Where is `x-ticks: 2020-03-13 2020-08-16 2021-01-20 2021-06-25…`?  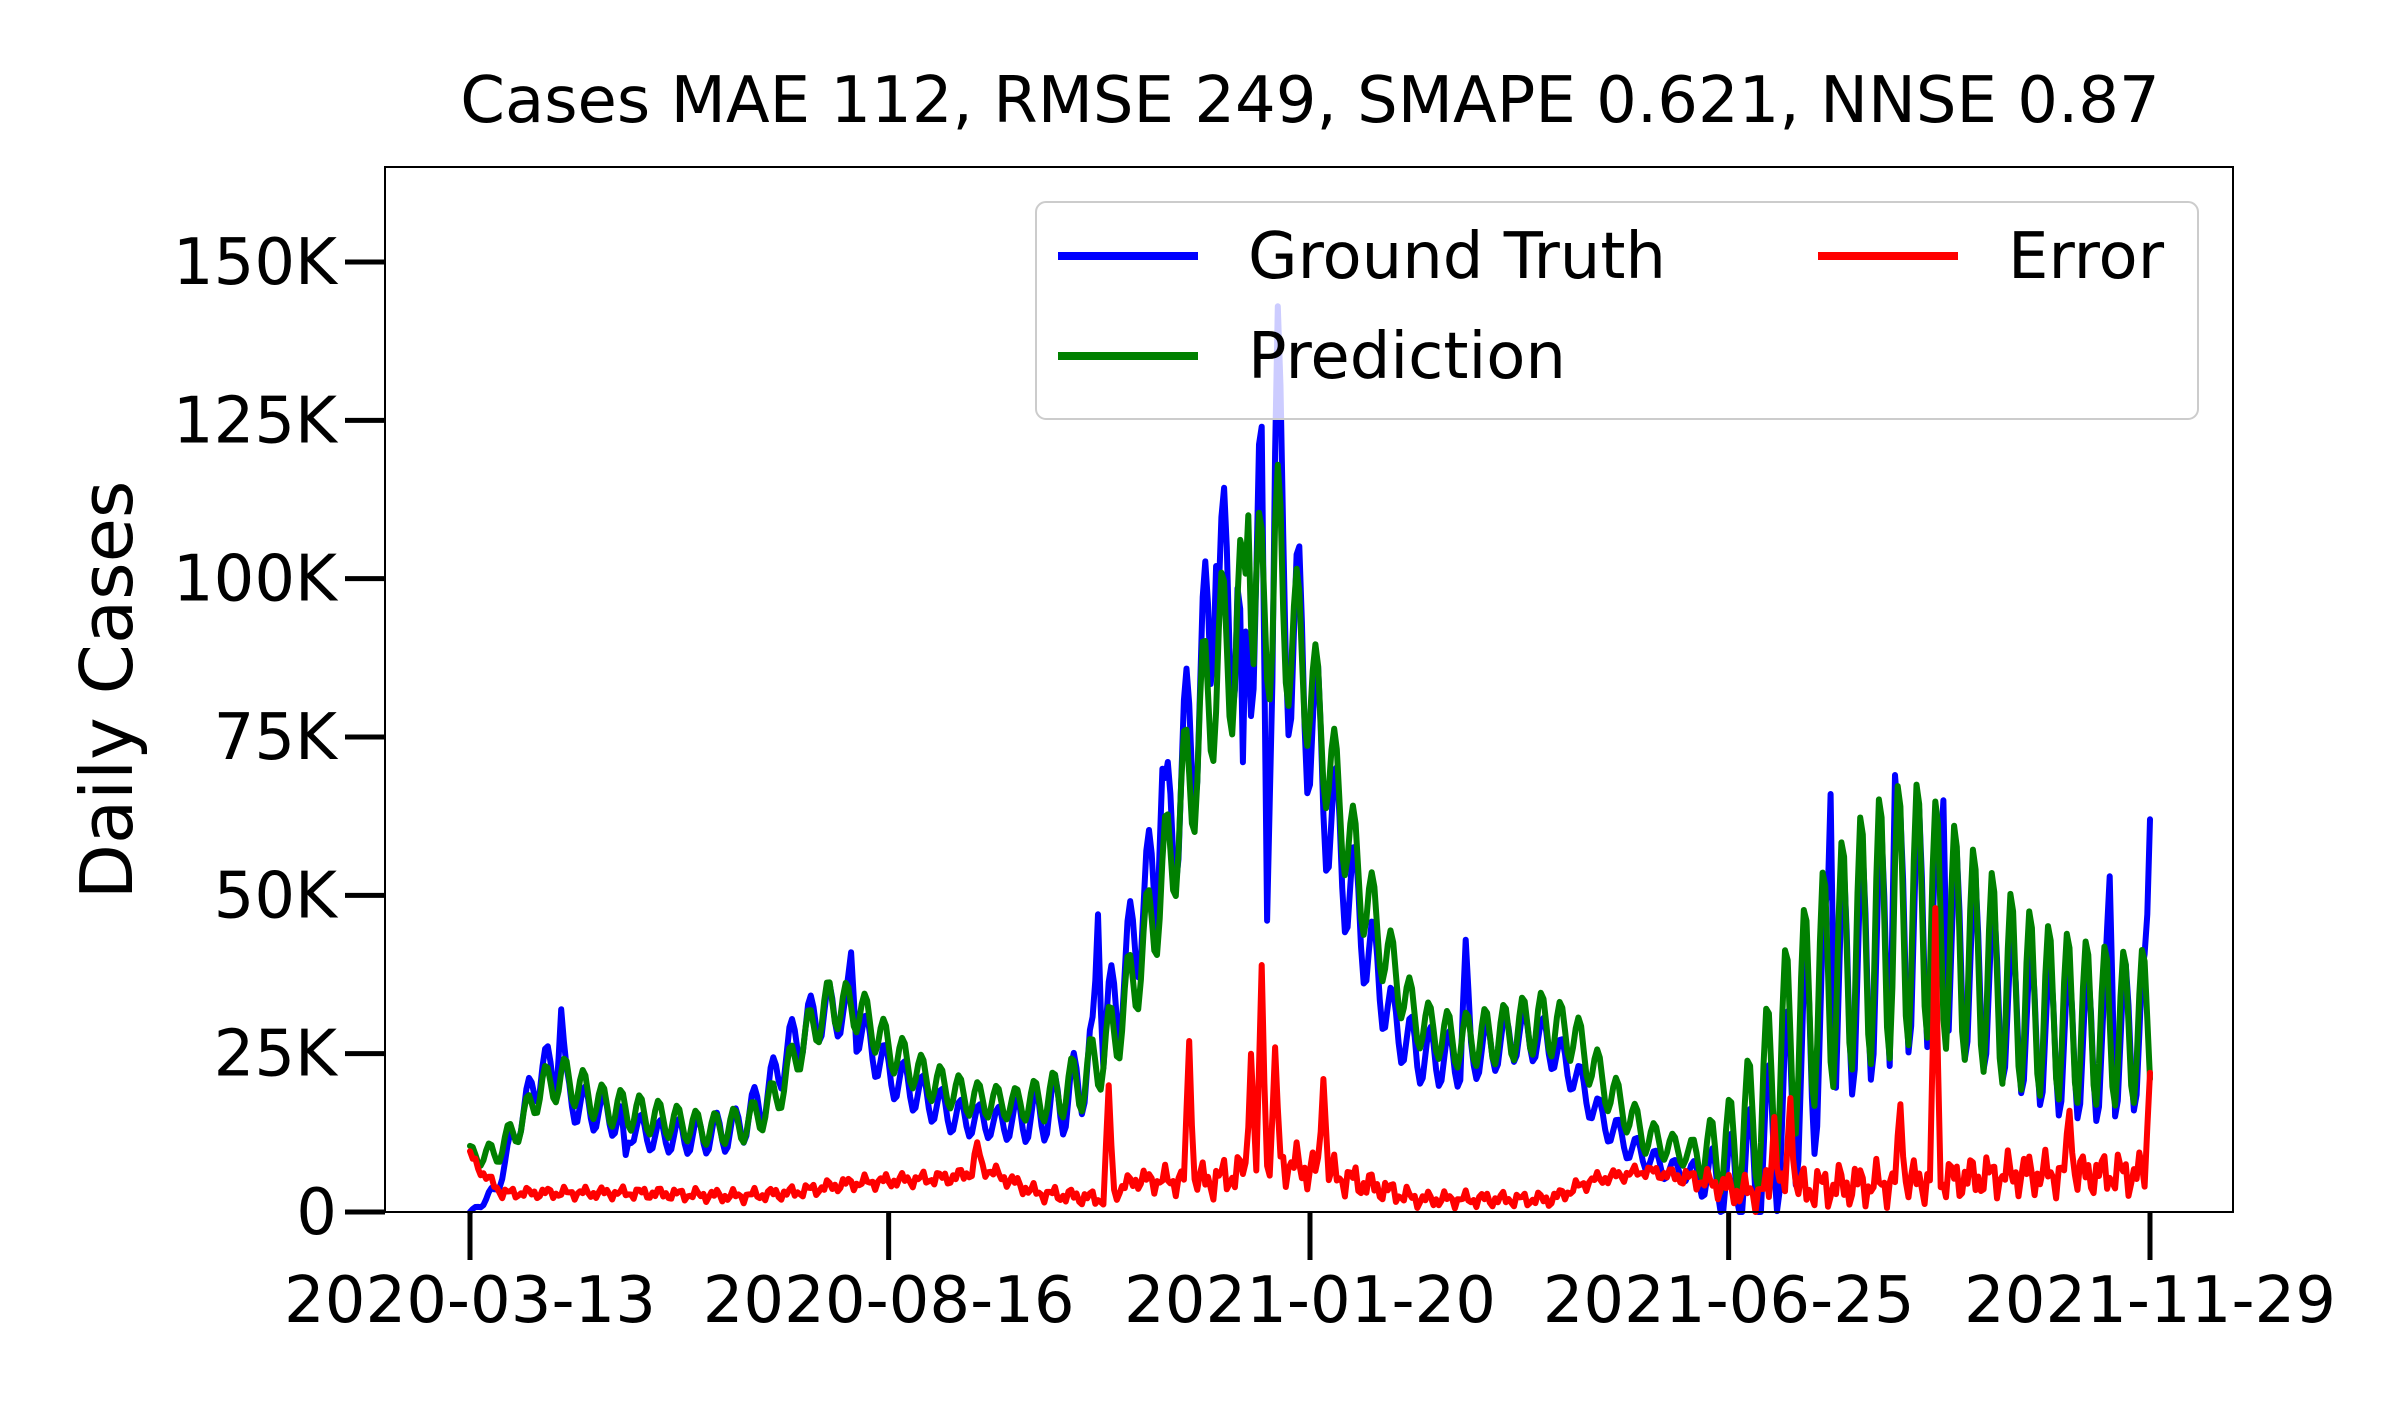 x-ticks: 2020-03-13 2020-08-16 2021-01-20 2021-06-25… is located at coordinates (1310, 1275).